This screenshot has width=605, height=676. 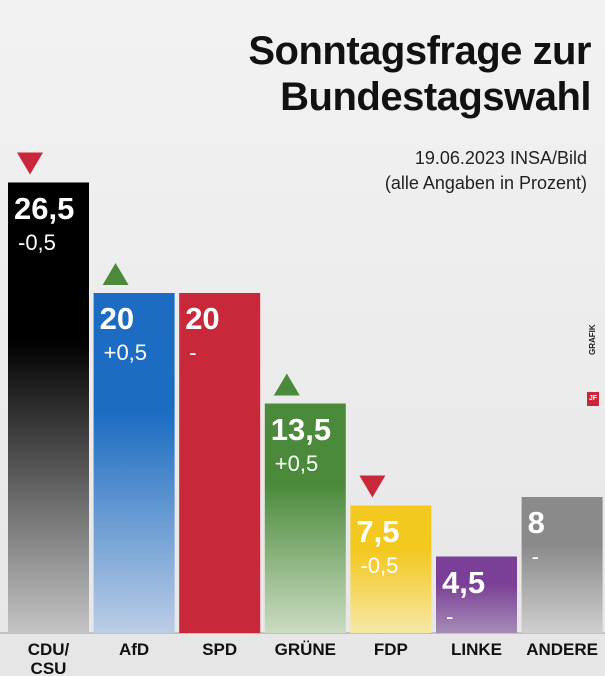 What do you see at coordinates (48, 658) in the screenshot?
I see `x-tick-label: CDU/ CSU` at bounding box center [48, 658].